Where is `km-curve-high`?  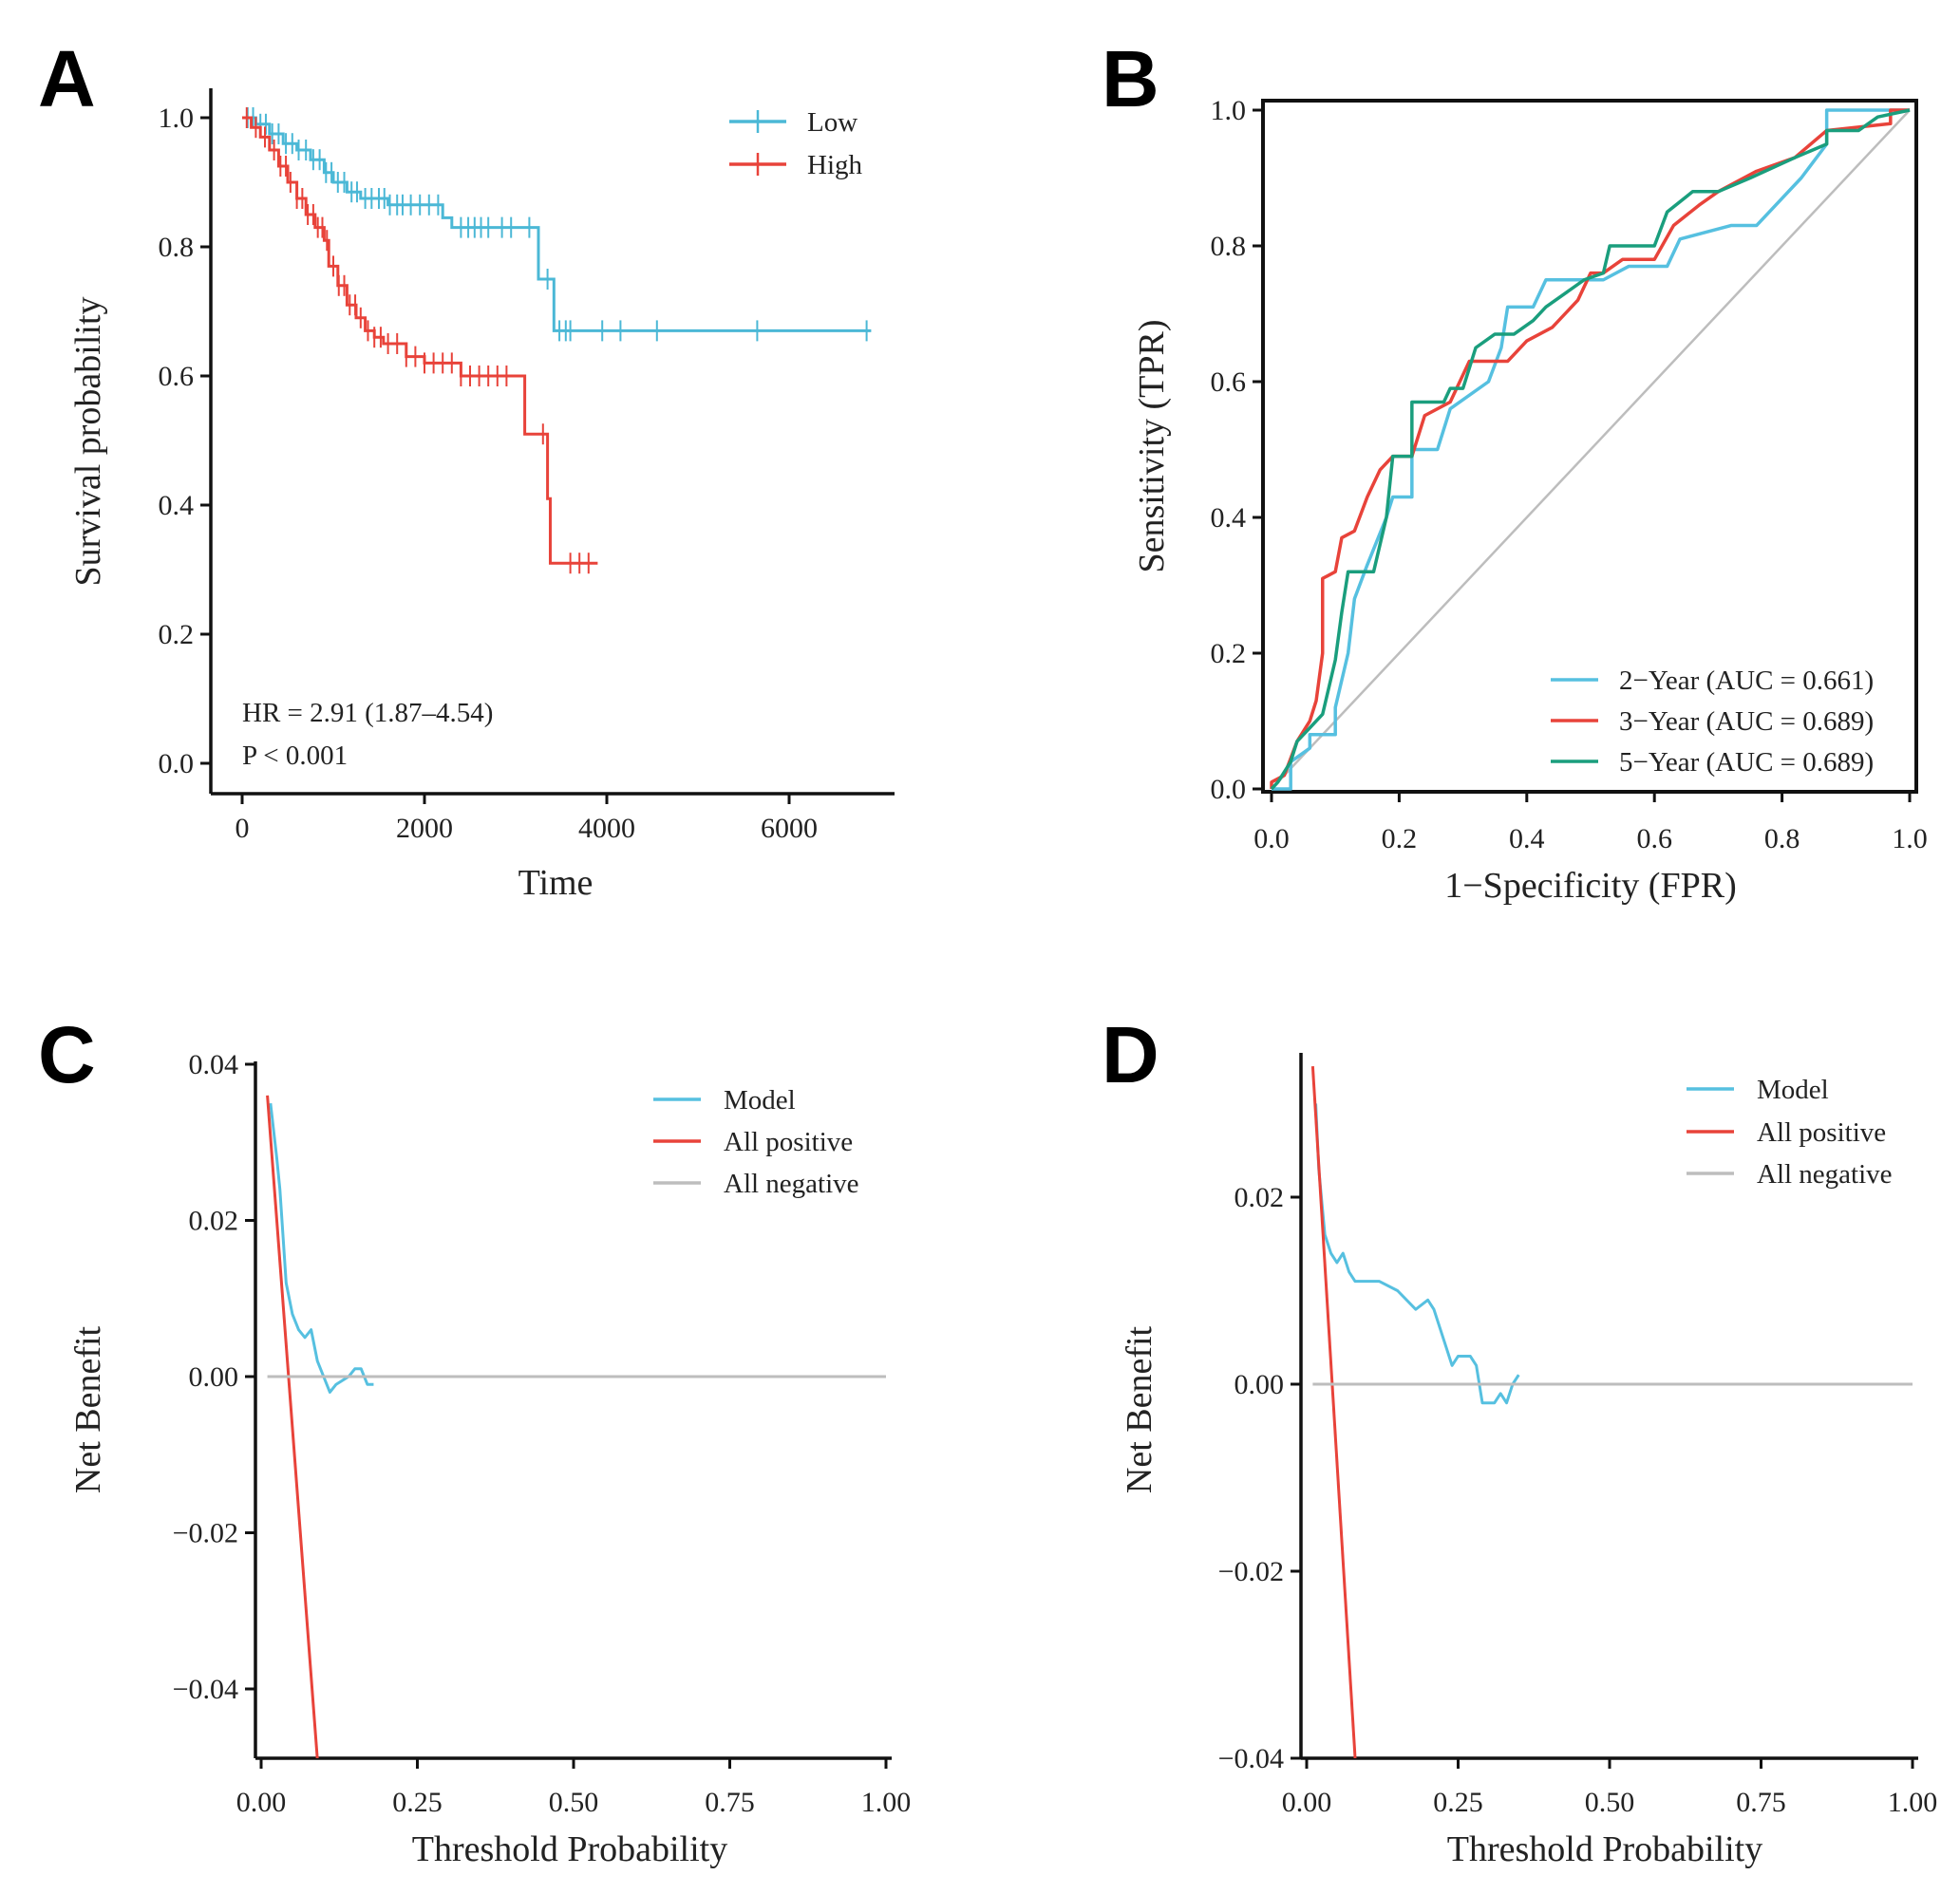 km-curve-high is located at coordinates (420, 340).